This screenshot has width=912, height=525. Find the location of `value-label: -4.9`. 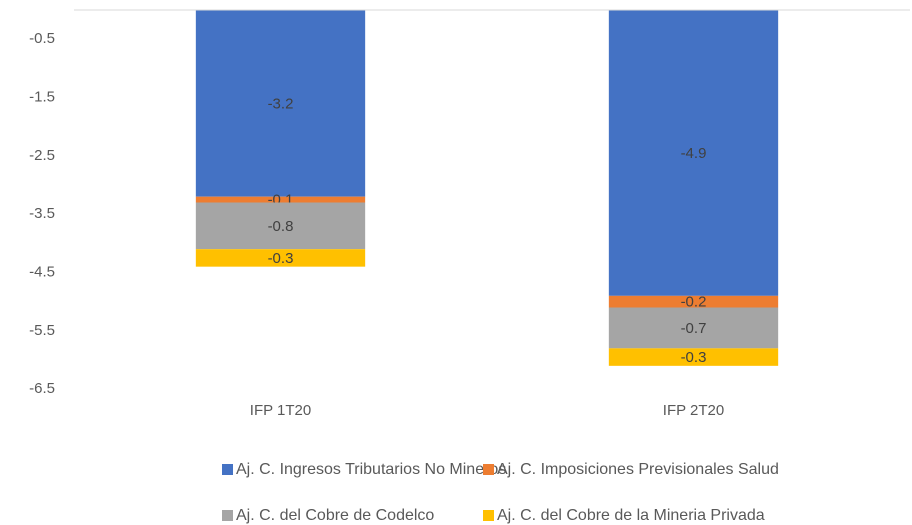

value-label: -4.9 is located at coordinates (694, 153).